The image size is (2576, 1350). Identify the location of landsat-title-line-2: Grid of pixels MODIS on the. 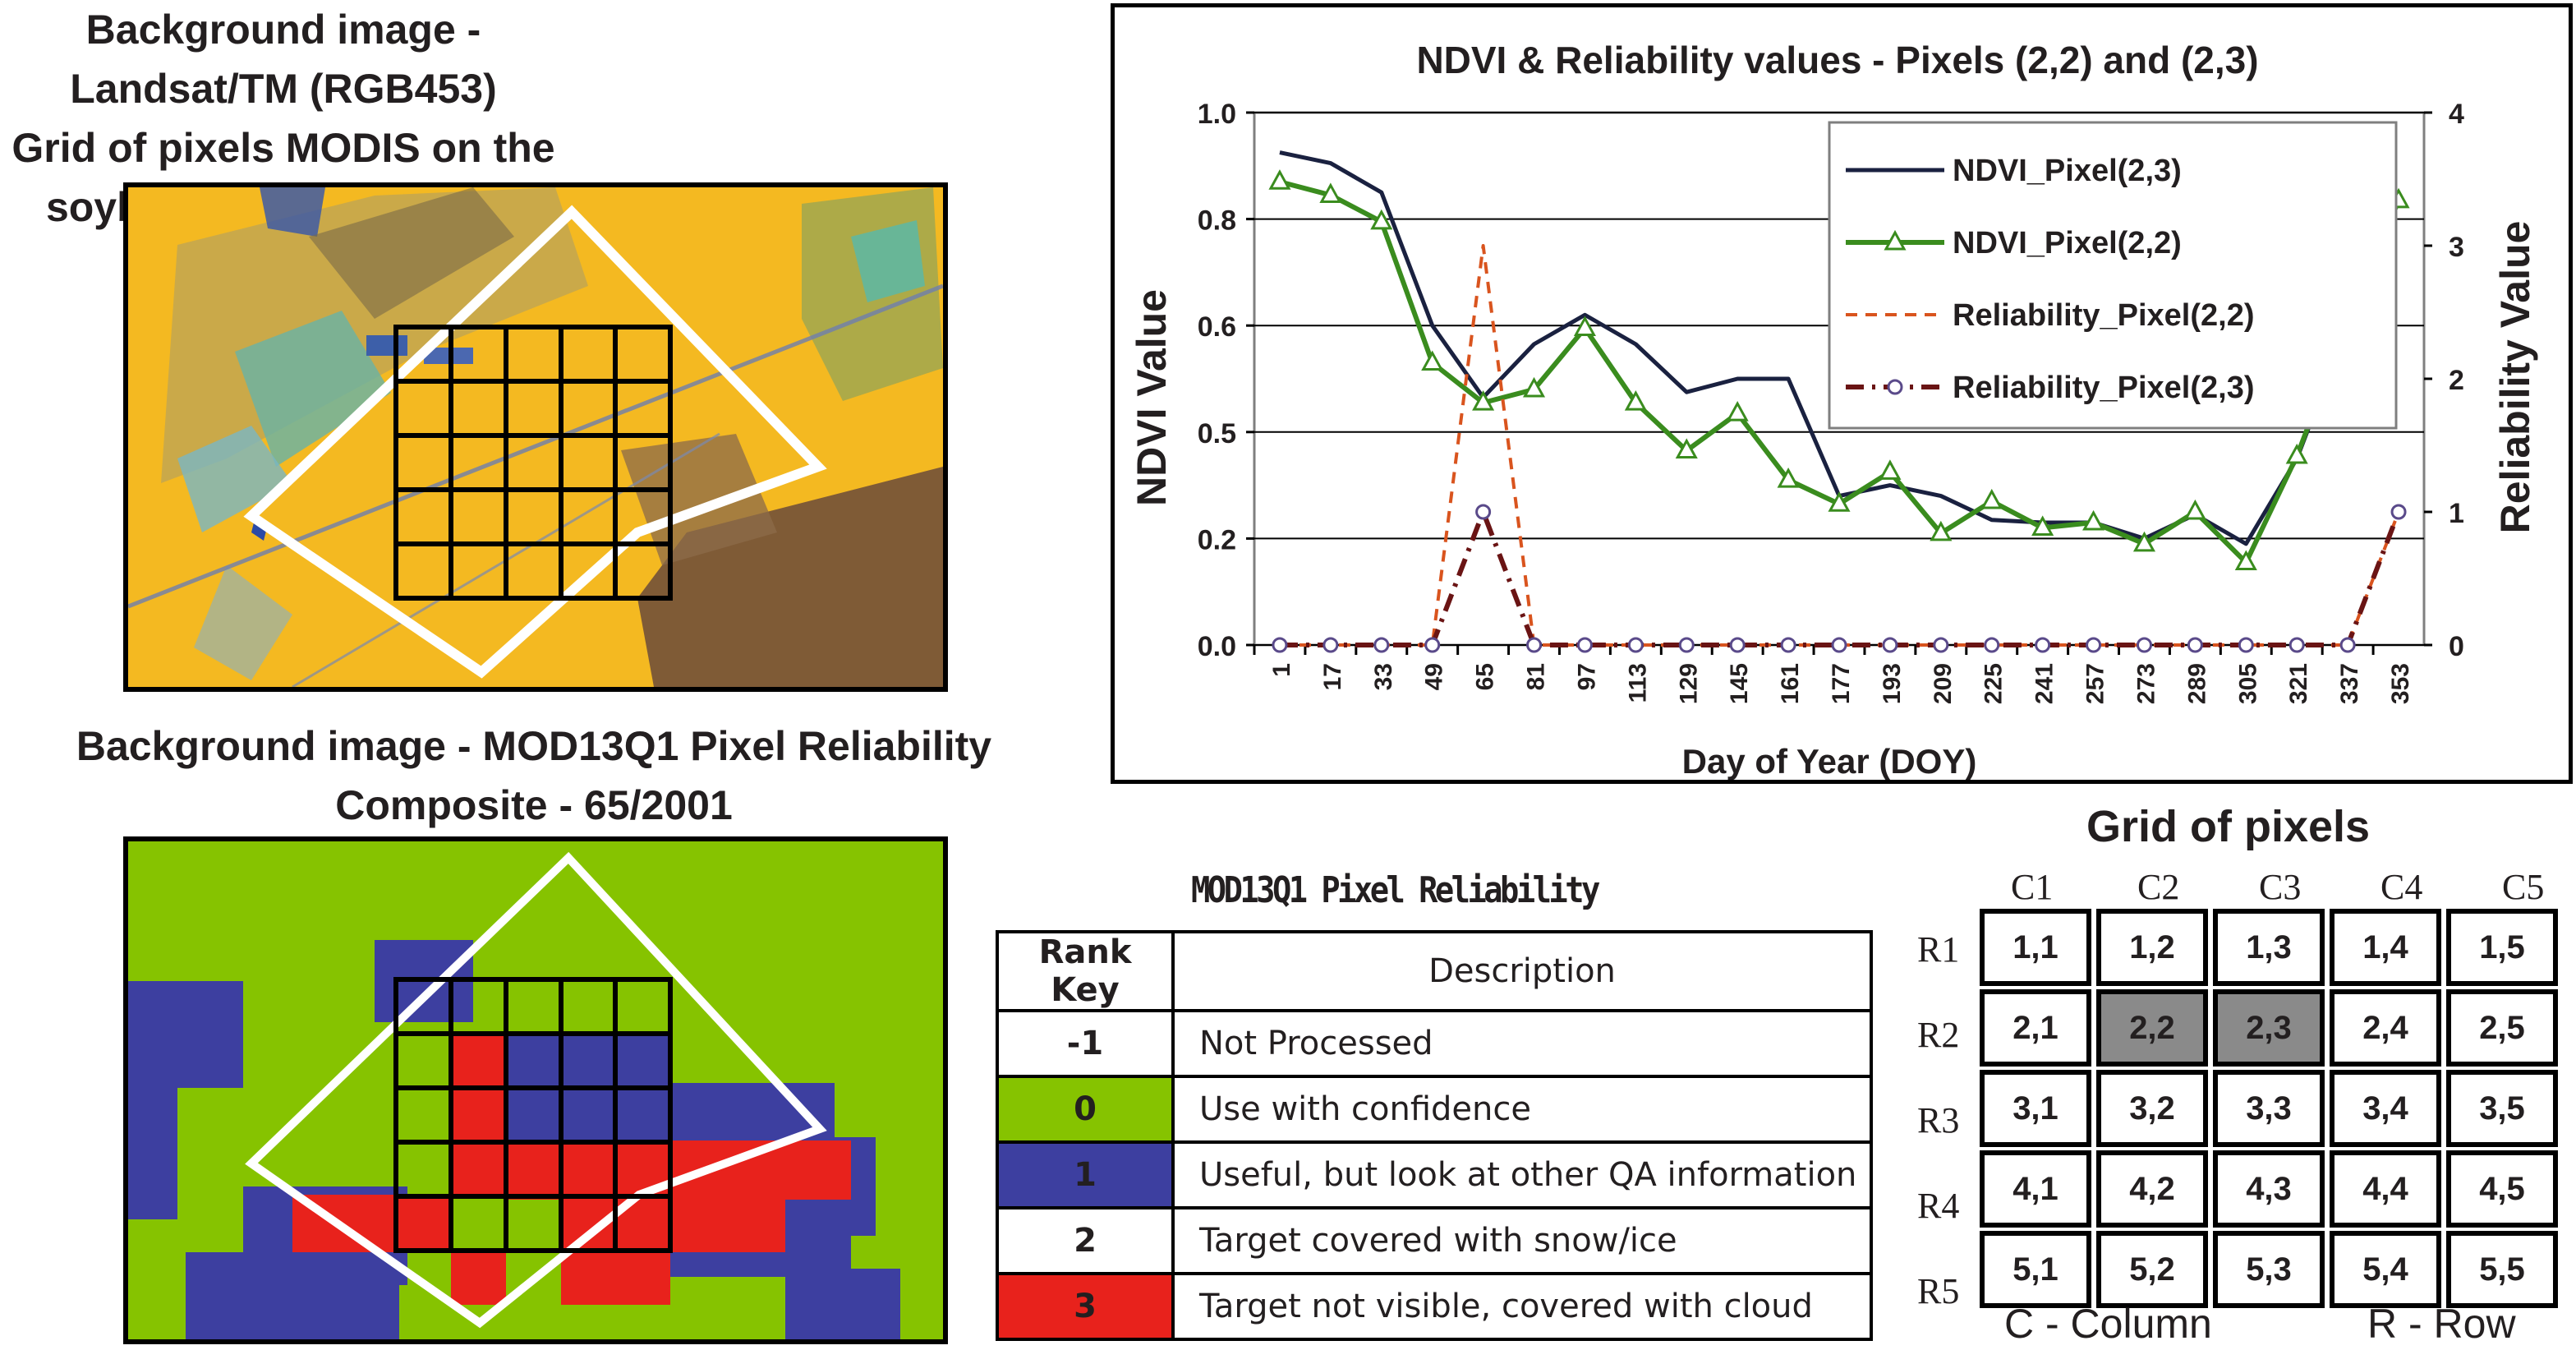
(284, 148).